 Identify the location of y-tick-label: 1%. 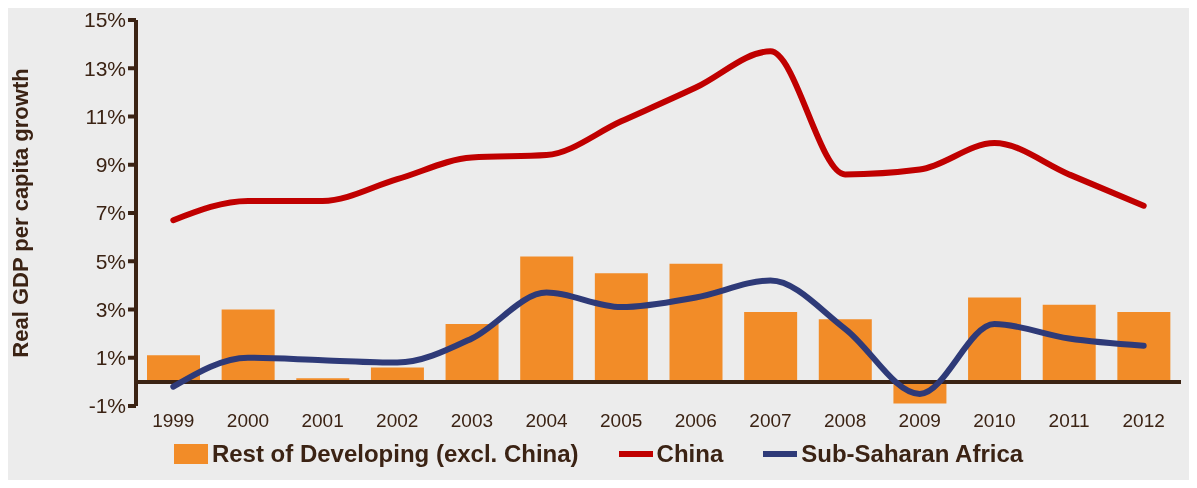
(110, 358).